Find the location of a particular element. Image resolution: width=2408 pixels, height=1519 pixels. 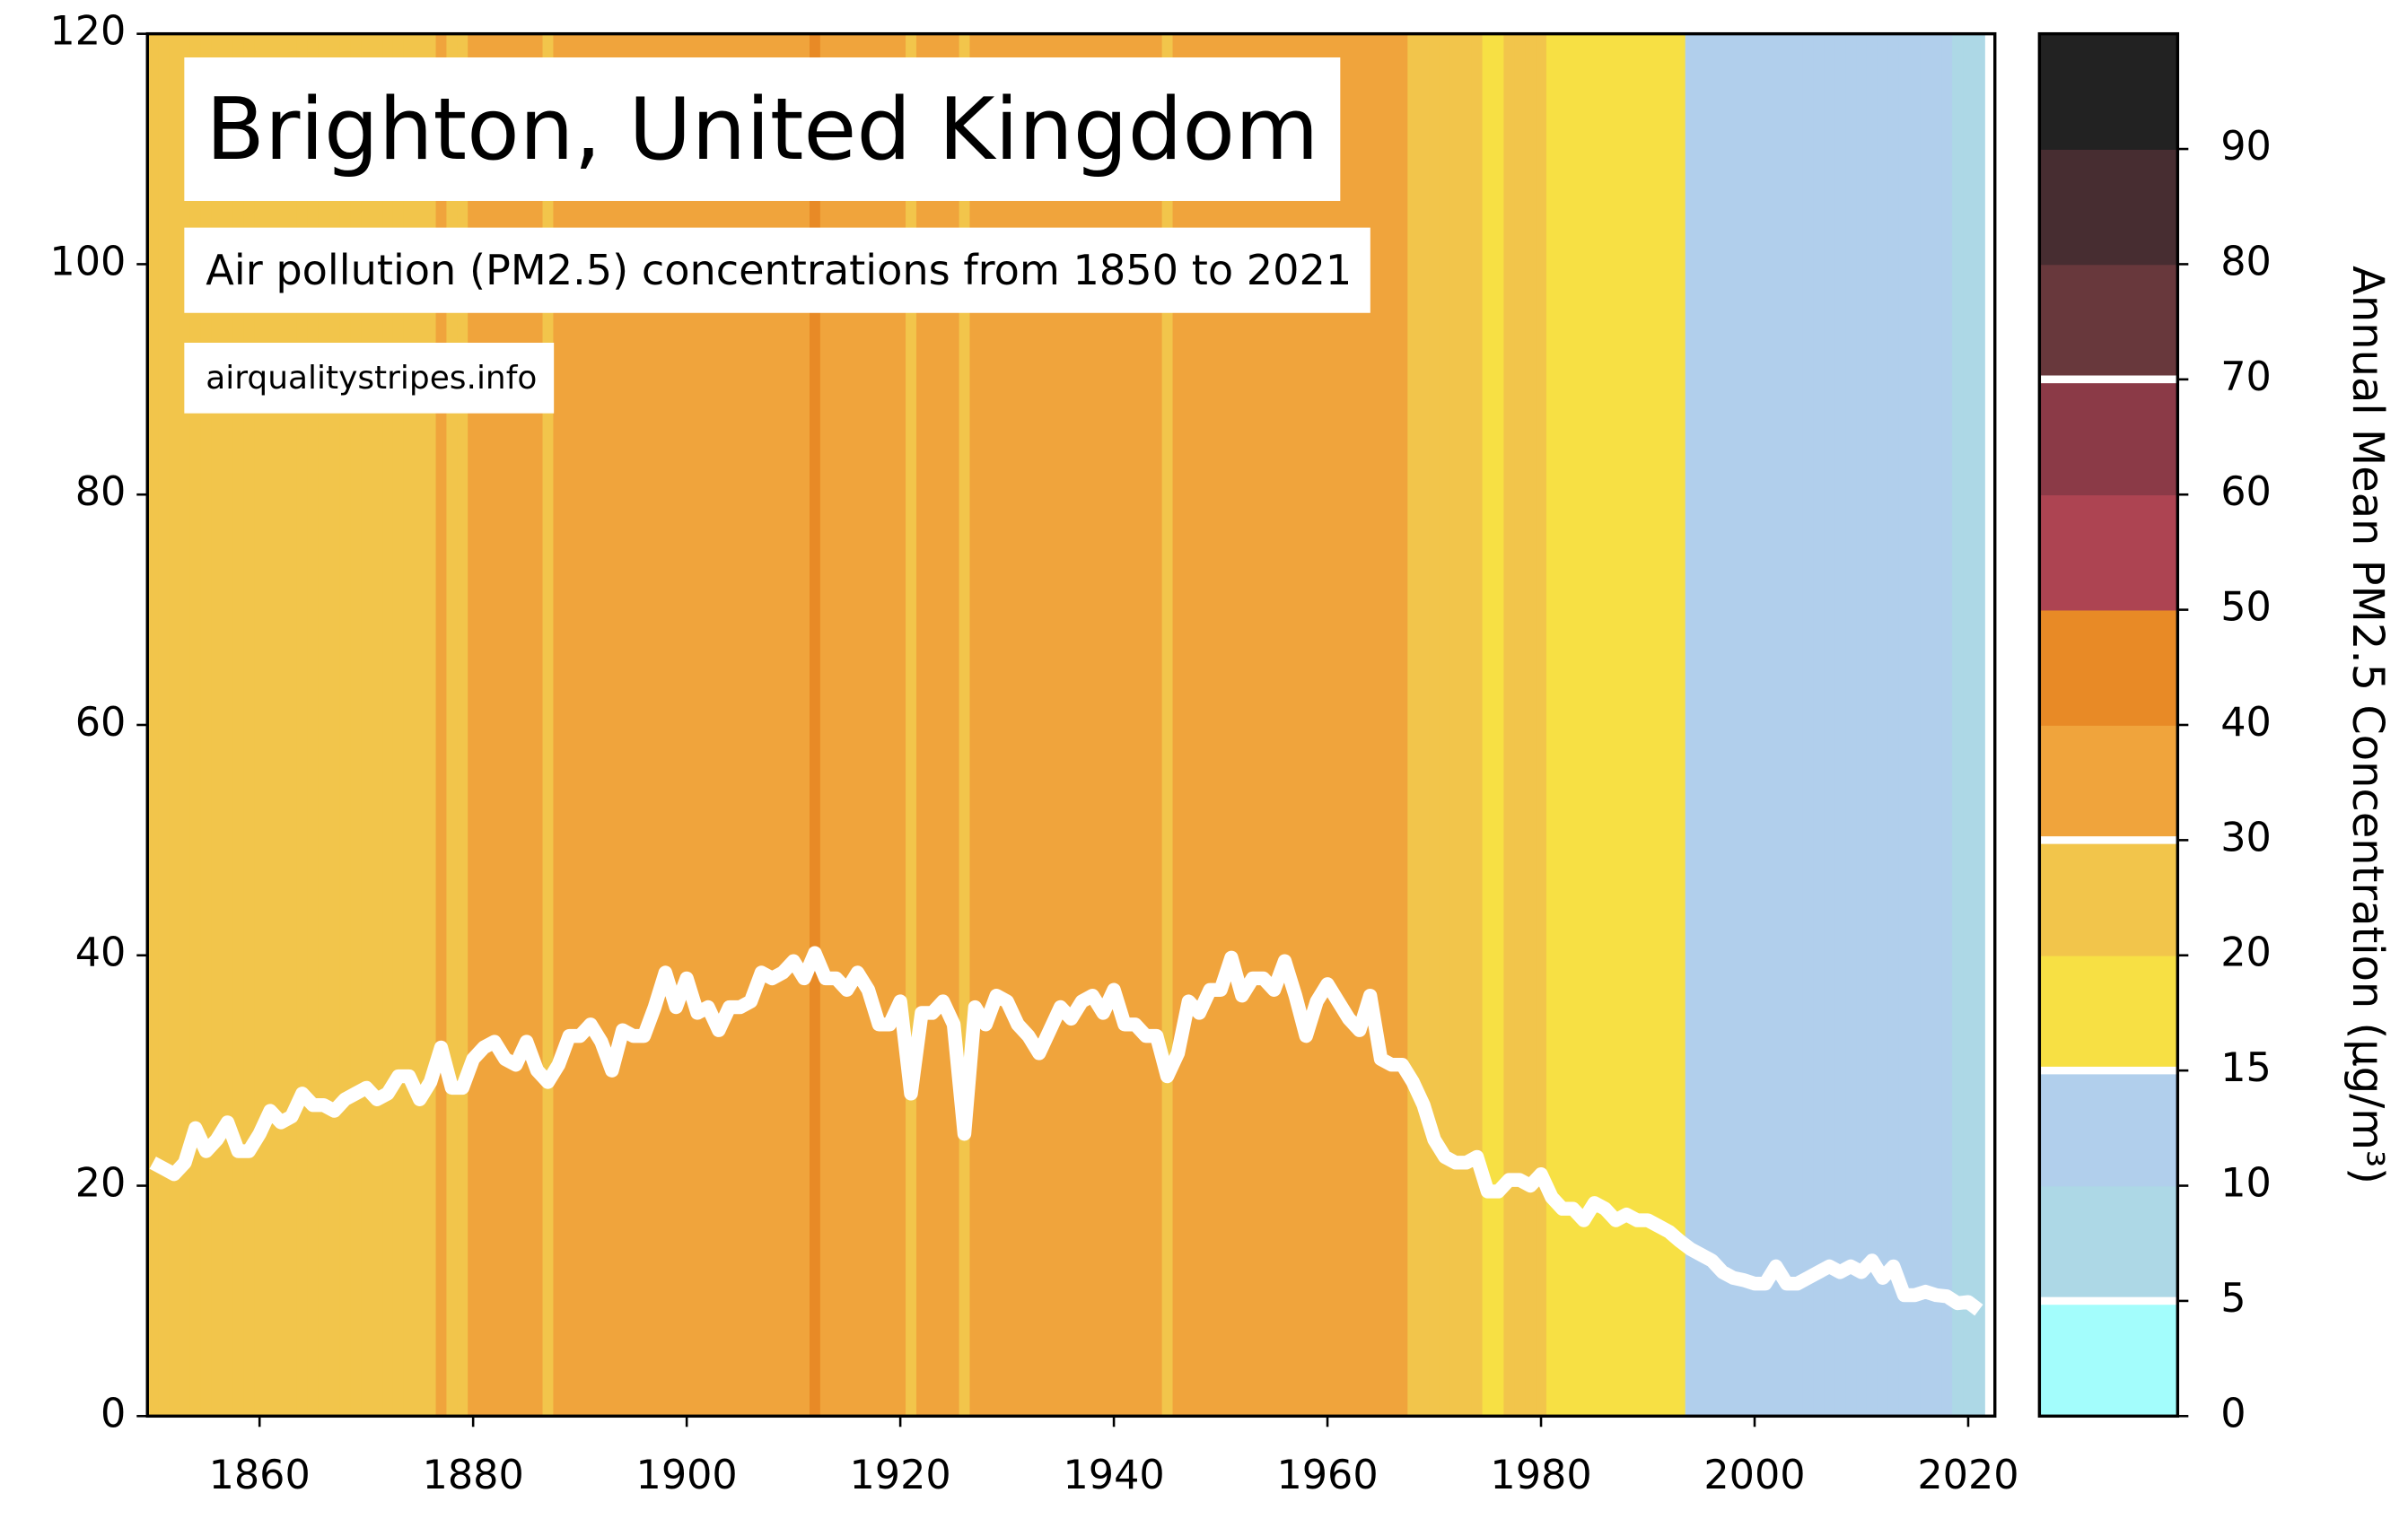

colorbar-tick-label: 70 is located at coordinates (2246, 377).